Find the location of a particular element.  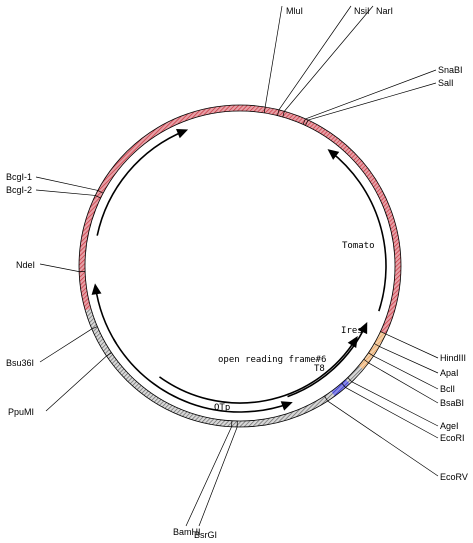

leader-ndei is located at coordinates (62, 267).